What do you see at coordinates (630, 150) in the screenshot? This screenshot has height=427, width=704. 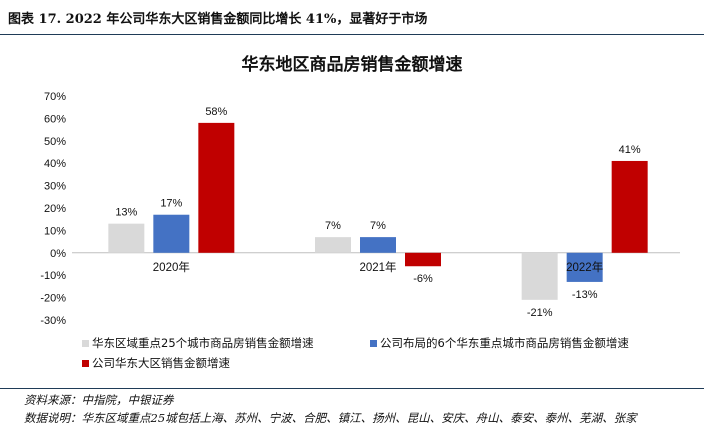 I see `data-label-3-3: 41%` at bounding box center [630, 150].